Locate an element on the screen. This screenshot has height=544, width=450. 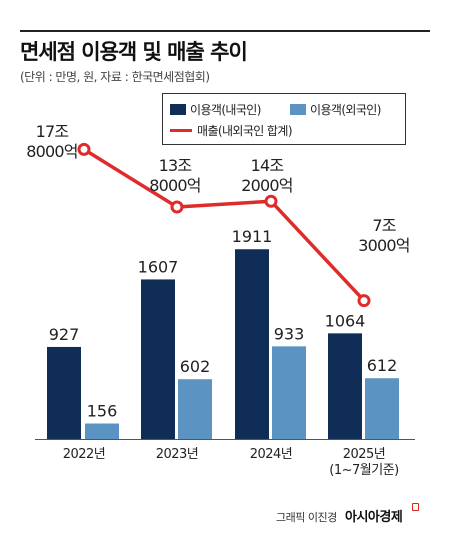
bar-label-domestic-3: 1064 is located at coordinates (345, 320).